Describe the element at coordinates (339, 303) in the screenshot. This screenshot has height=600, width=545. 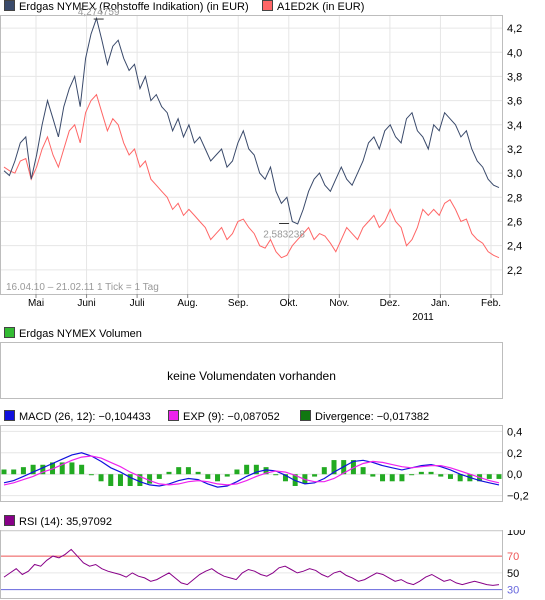
I see `main-x-tick-label: Nov.` at that location.